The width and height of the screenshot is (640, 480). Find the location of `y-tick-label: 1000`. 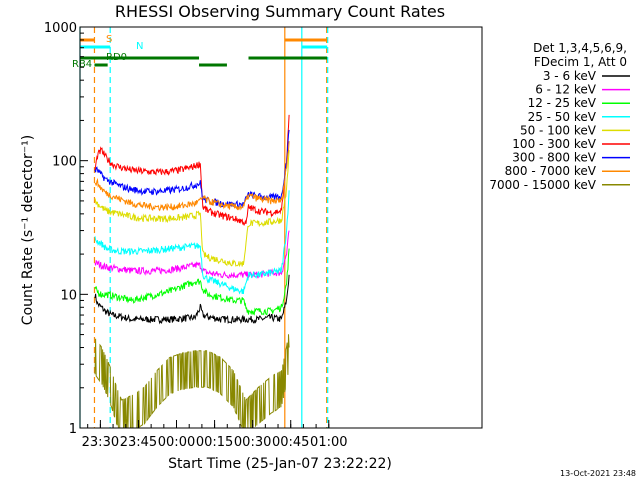

y-tick-label: 1000 is located at coordinates (60, 28).